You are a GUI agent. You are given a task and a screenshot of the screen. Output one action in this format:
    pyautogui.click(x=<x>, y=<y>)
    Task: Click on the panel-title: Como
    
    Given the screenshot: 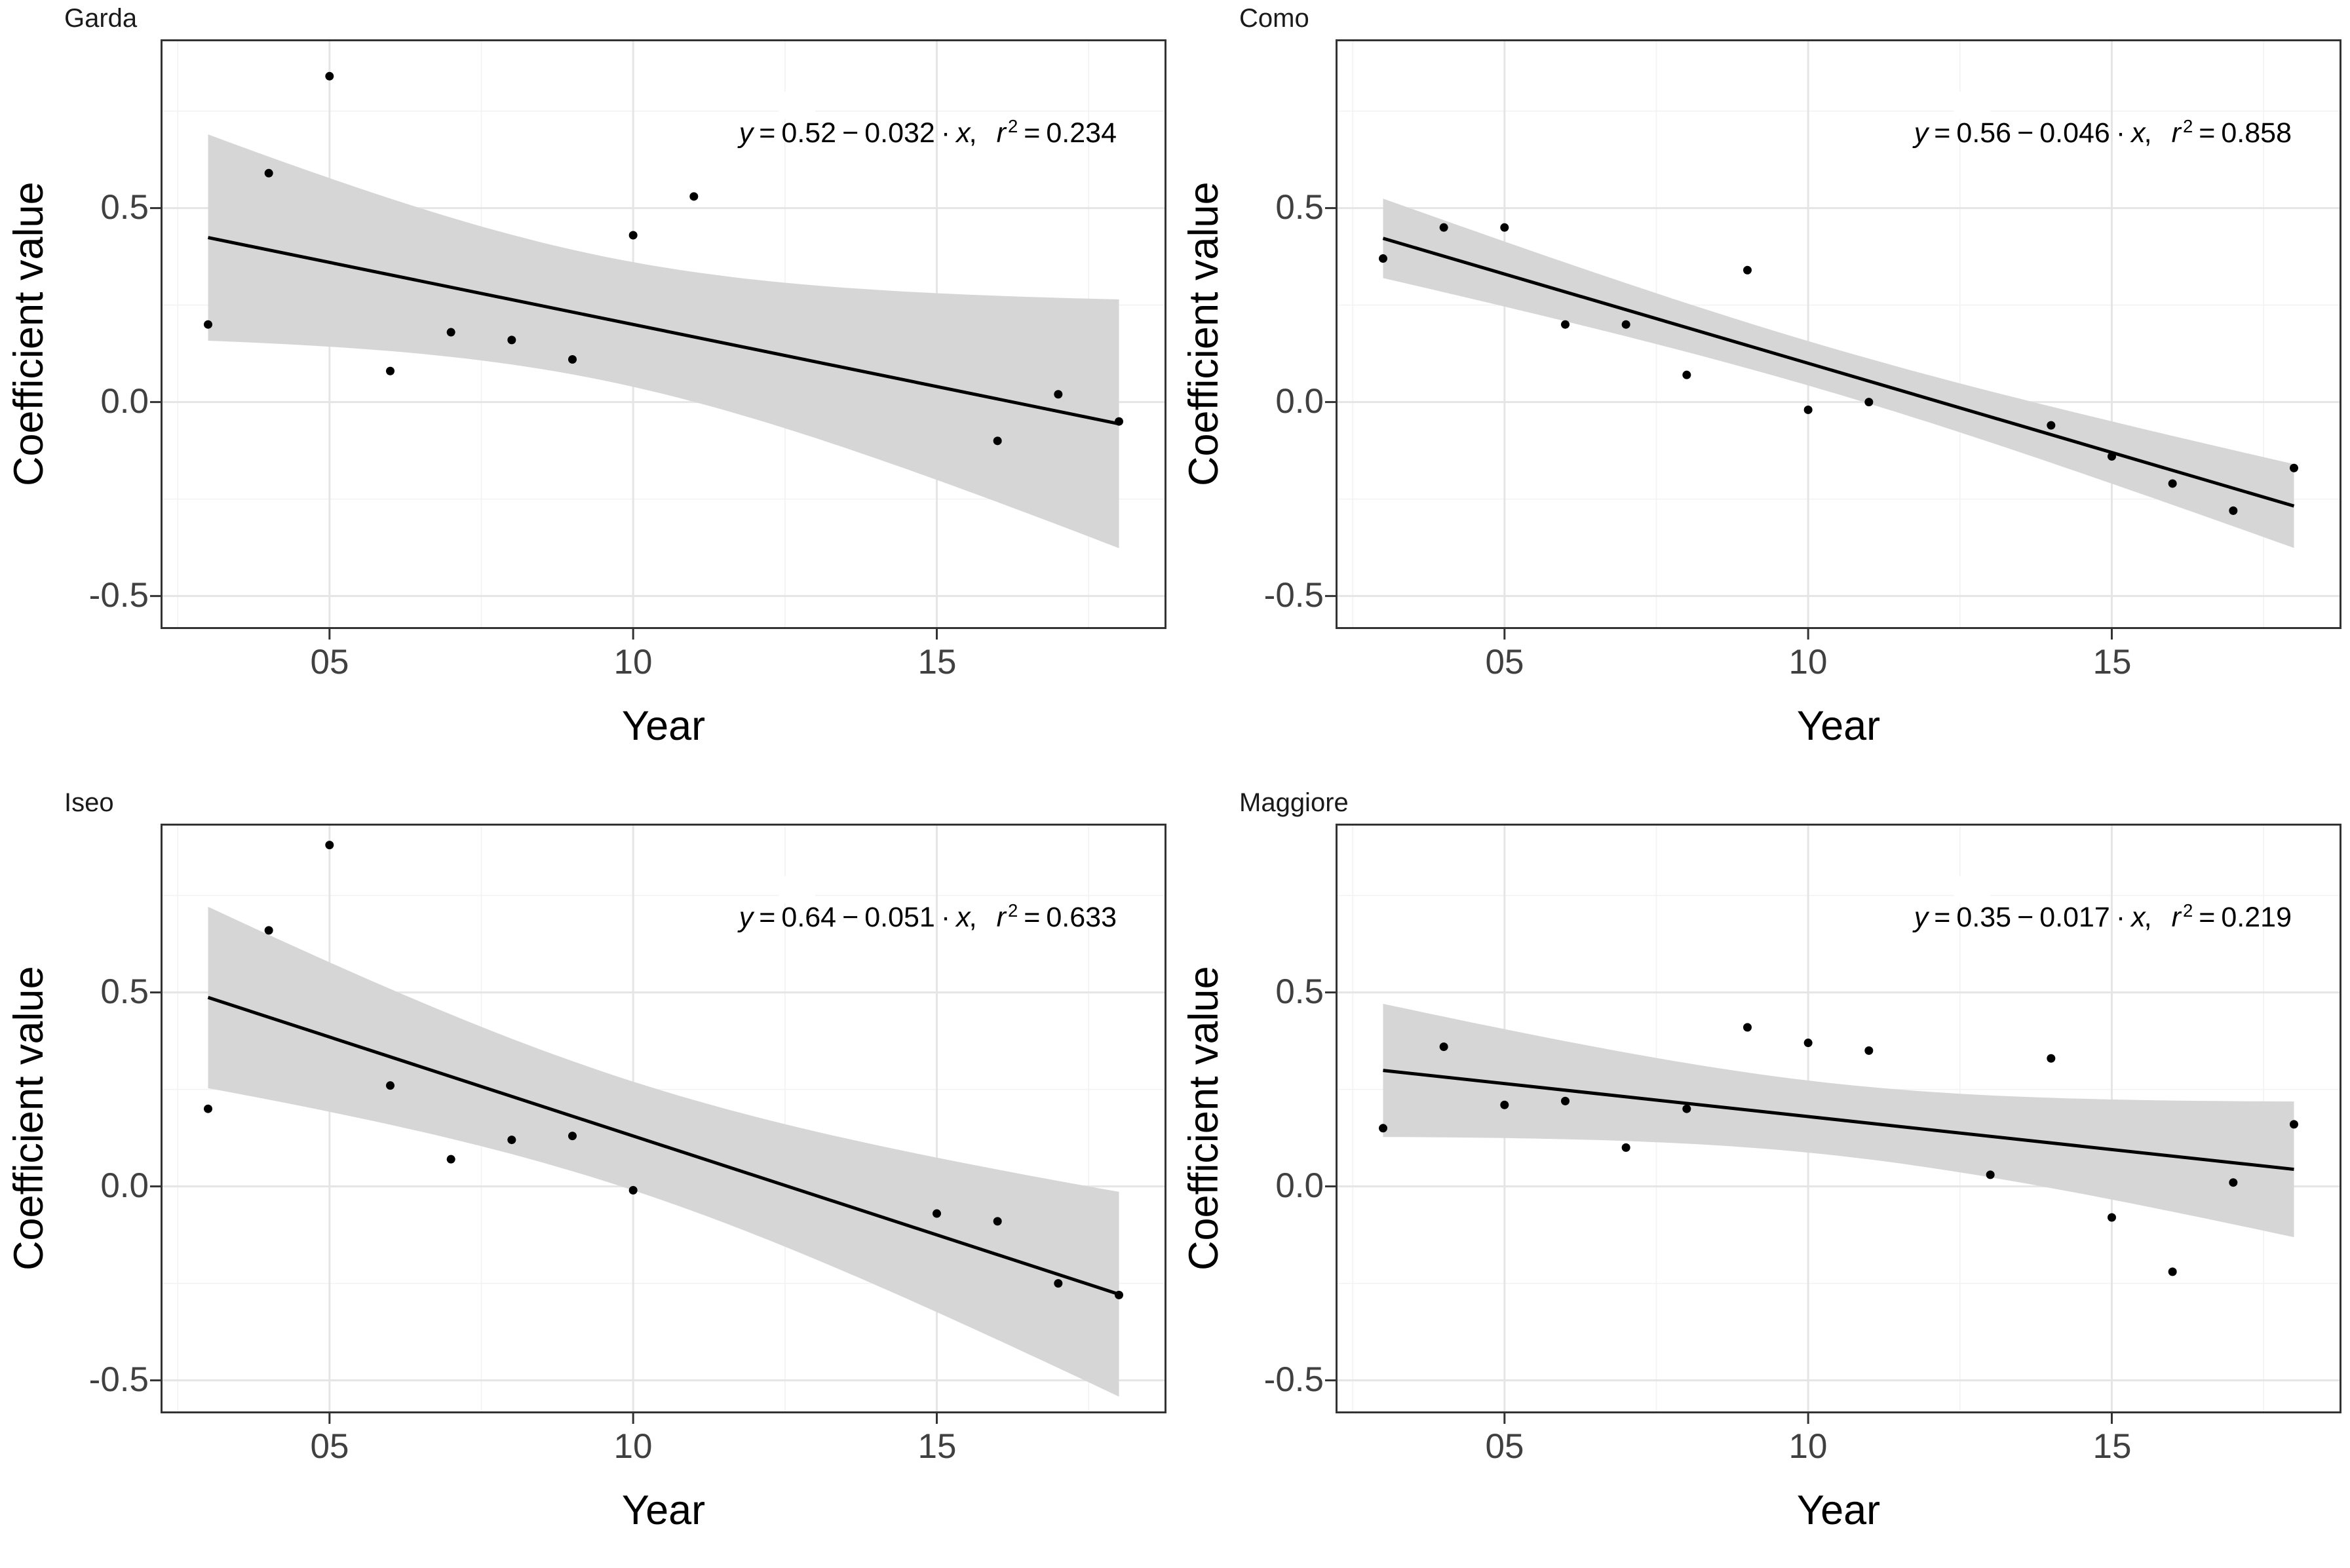 What is the action you would take?
    pyautogui.click(x=1274, y=18)
    